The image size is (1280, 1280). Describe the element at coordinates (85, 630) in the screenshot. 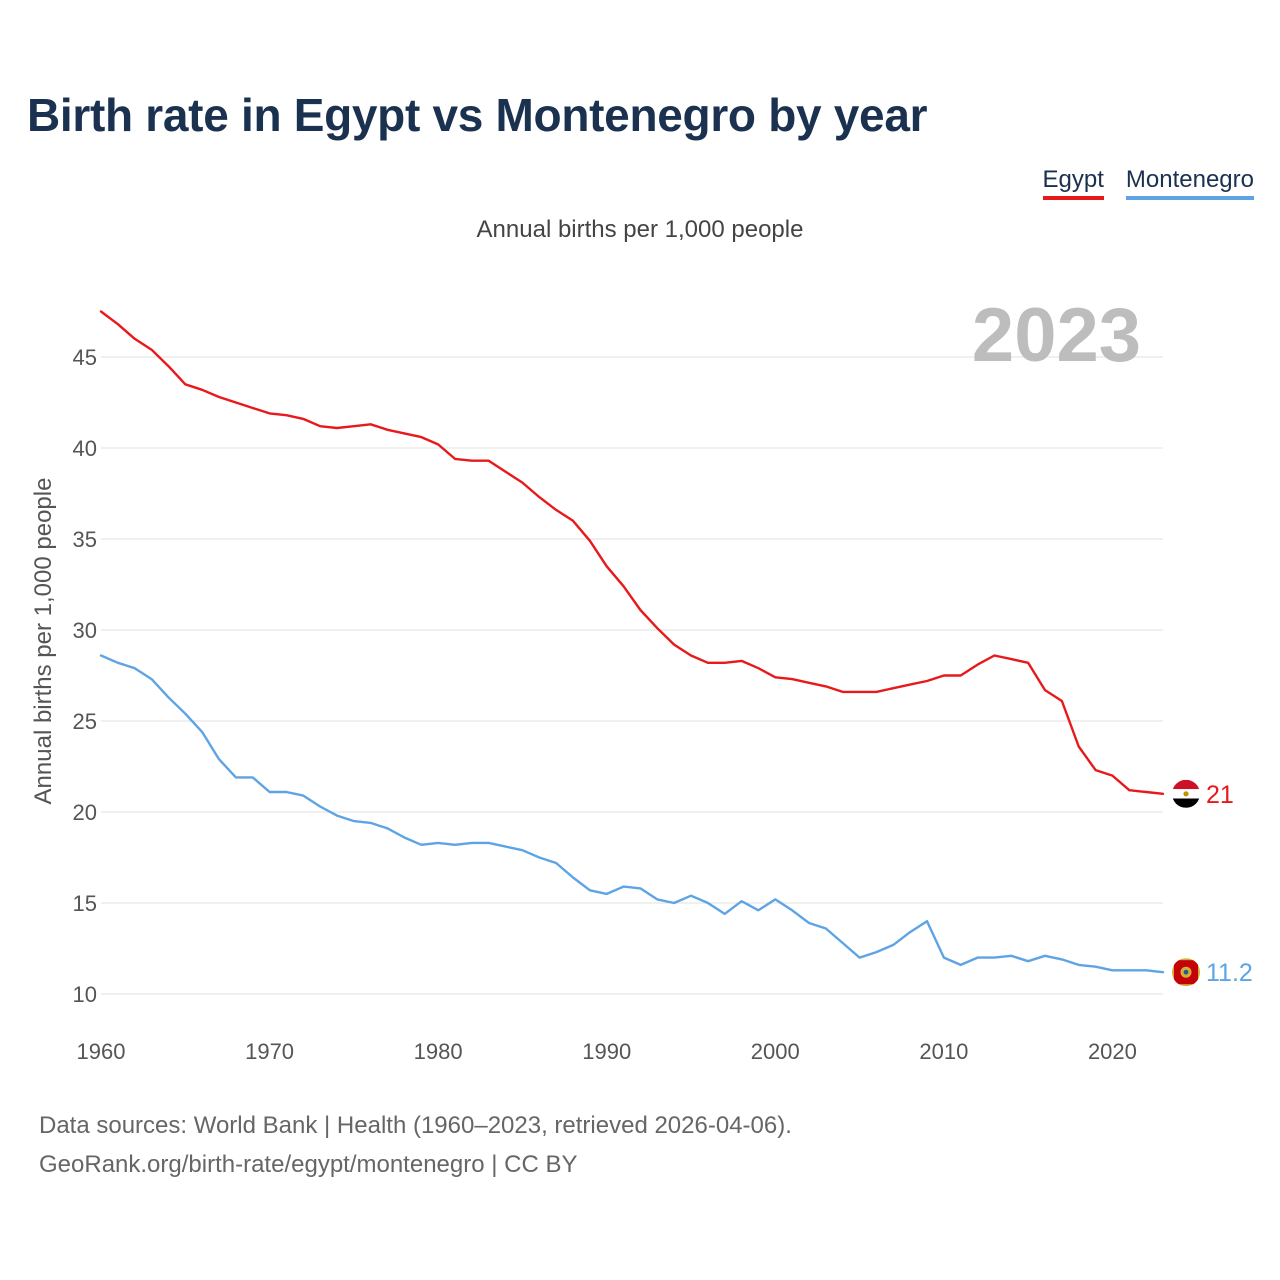

I see `y-tick-label: 30` at that location.